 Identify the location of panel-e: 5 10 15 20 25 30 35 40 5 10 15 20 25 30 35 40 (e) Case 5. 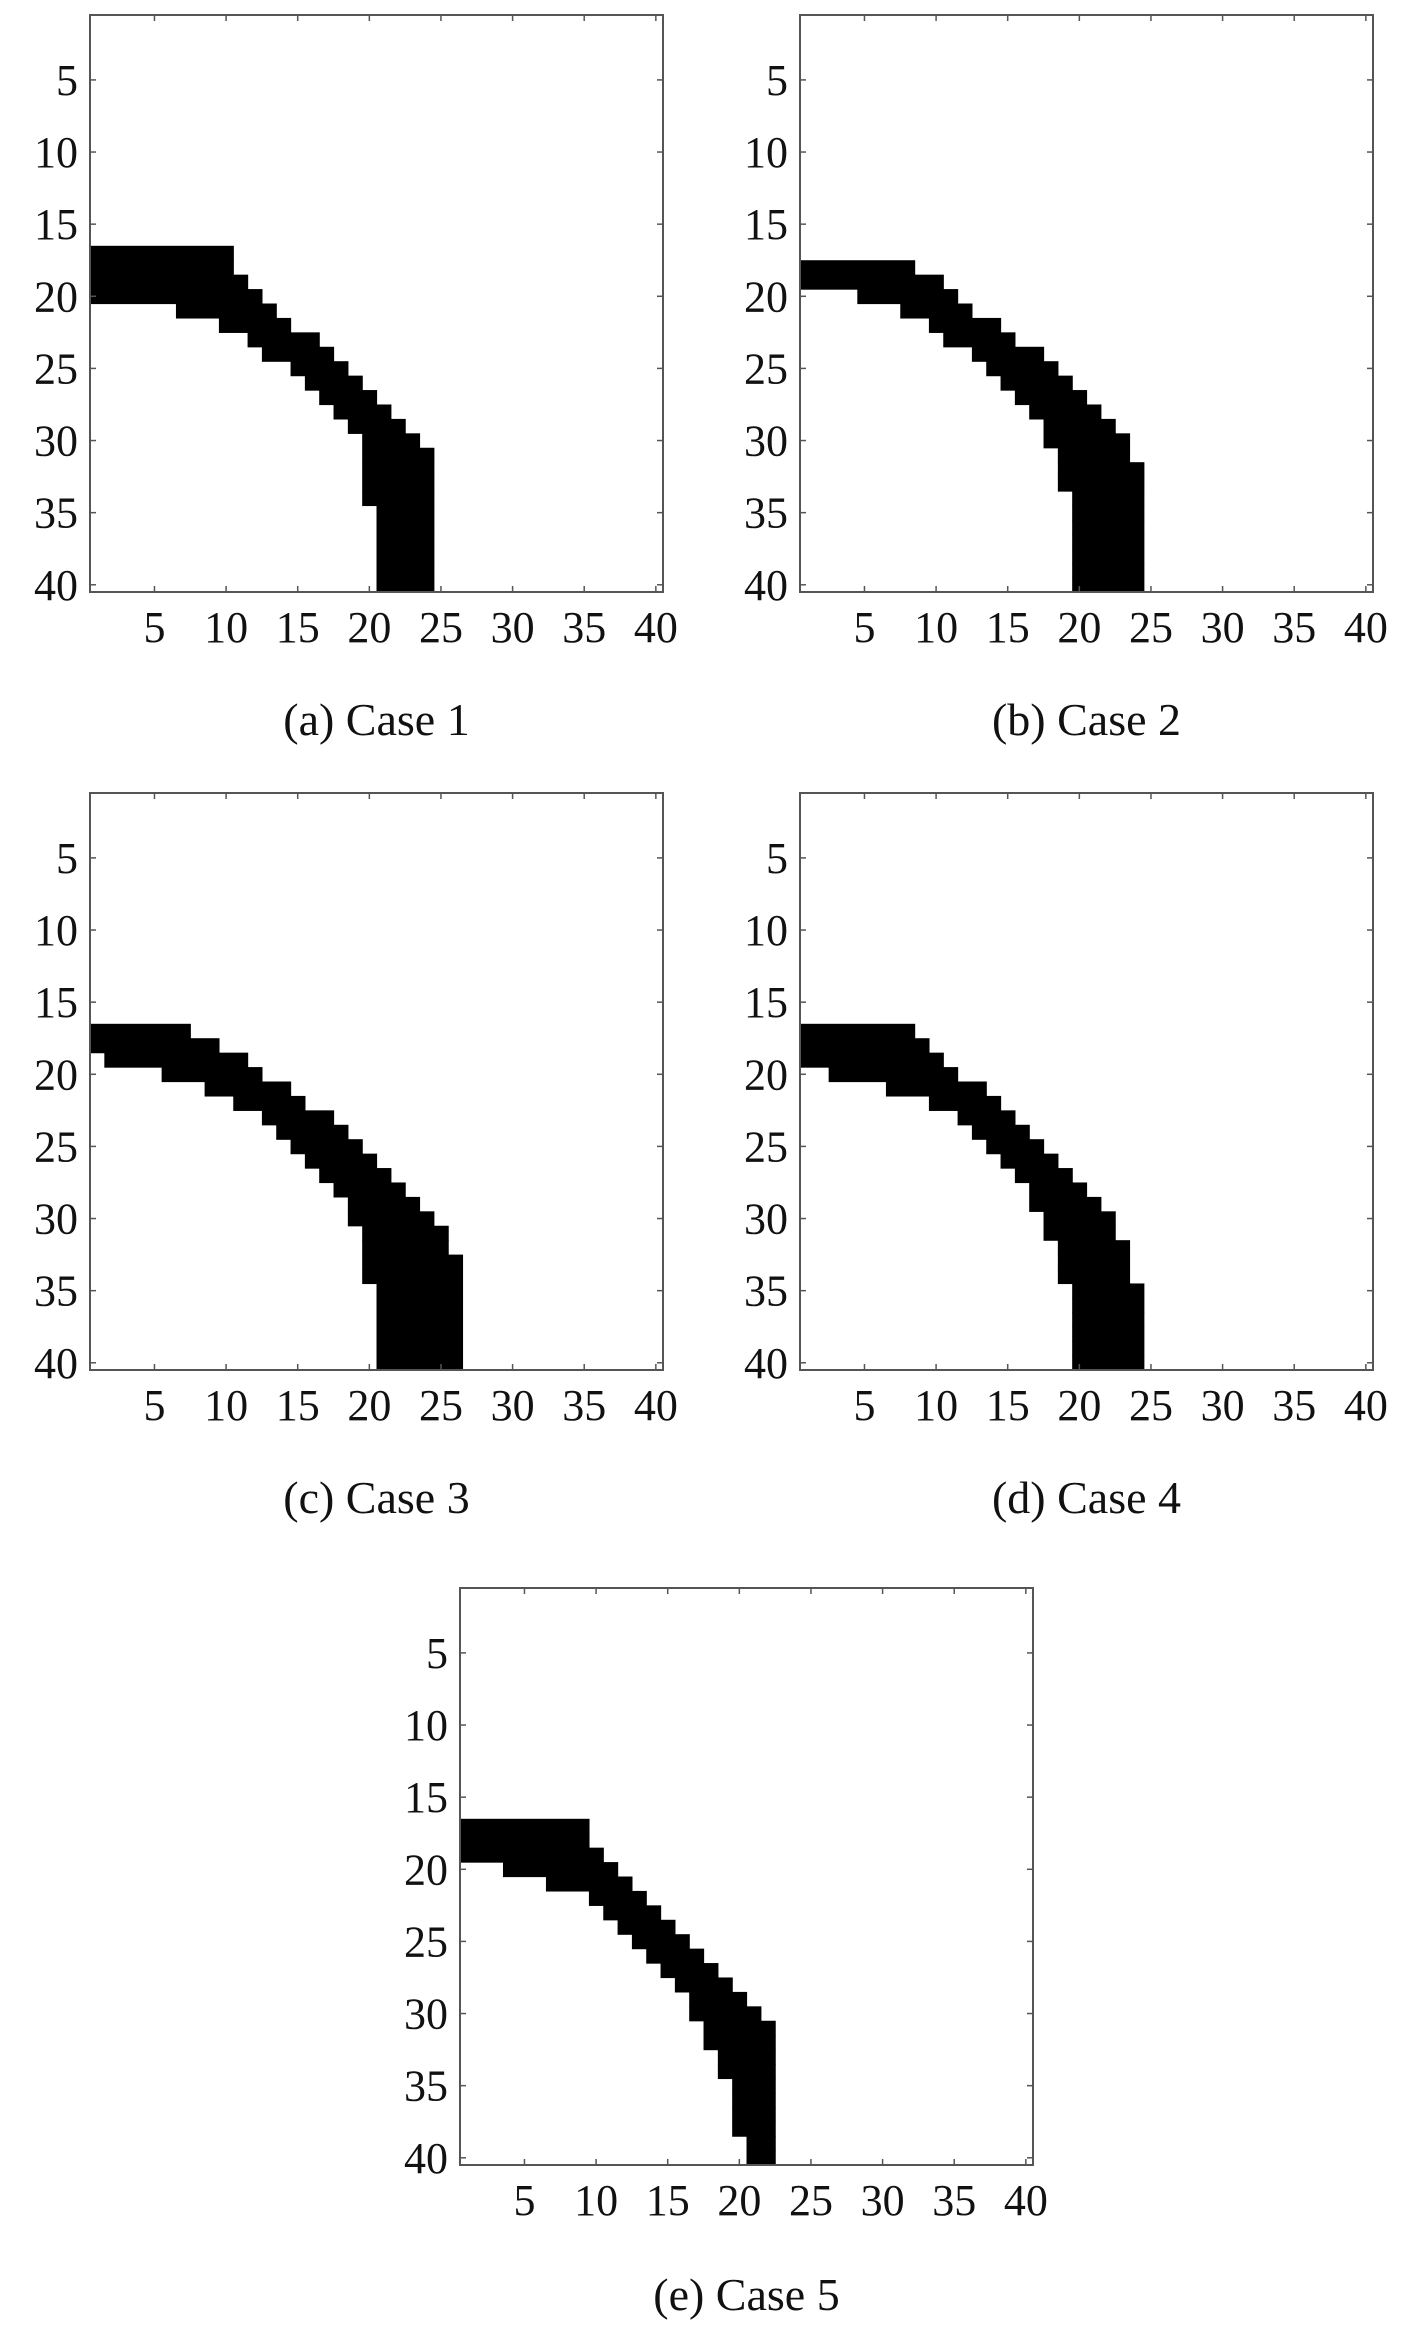
(726, 1953).